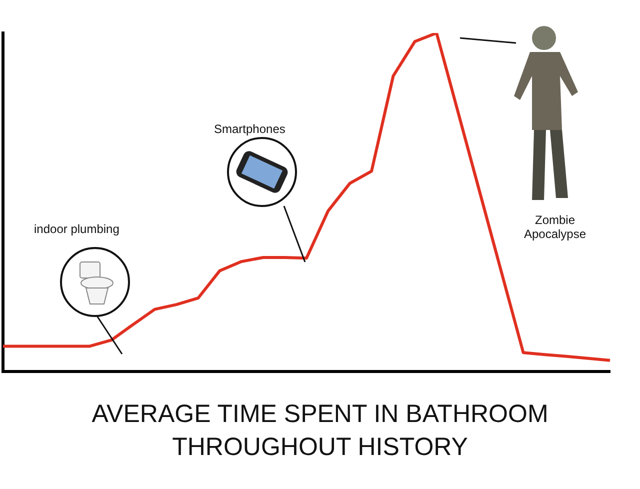  What do you see at coordinates (555, 227) in the screenshot?
I see `annotation: Zombie Apocalypse` at bounding box center [555, 227].